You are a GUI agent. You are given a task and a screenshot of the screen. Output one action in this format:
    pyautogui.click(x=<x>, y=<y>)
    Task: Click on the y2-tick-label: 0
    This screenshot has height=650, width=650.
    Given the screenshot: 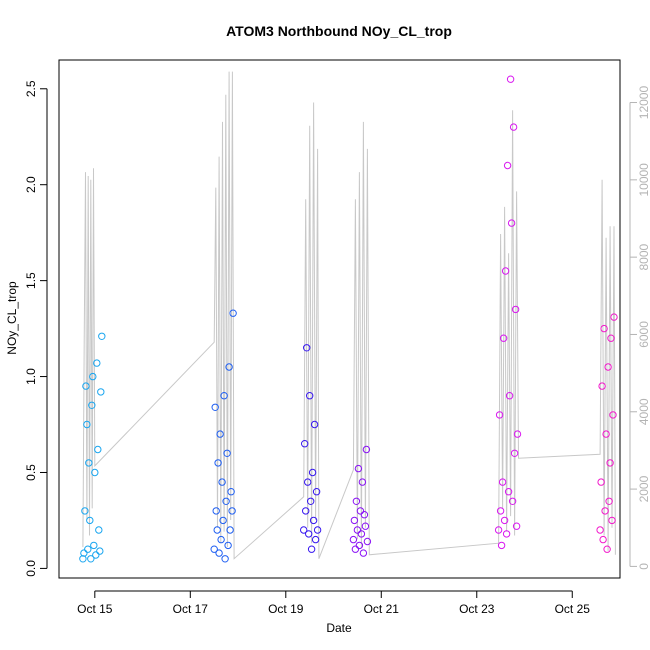 What is the action you would take?
    pyautogui.click(x=643, y=566)
    